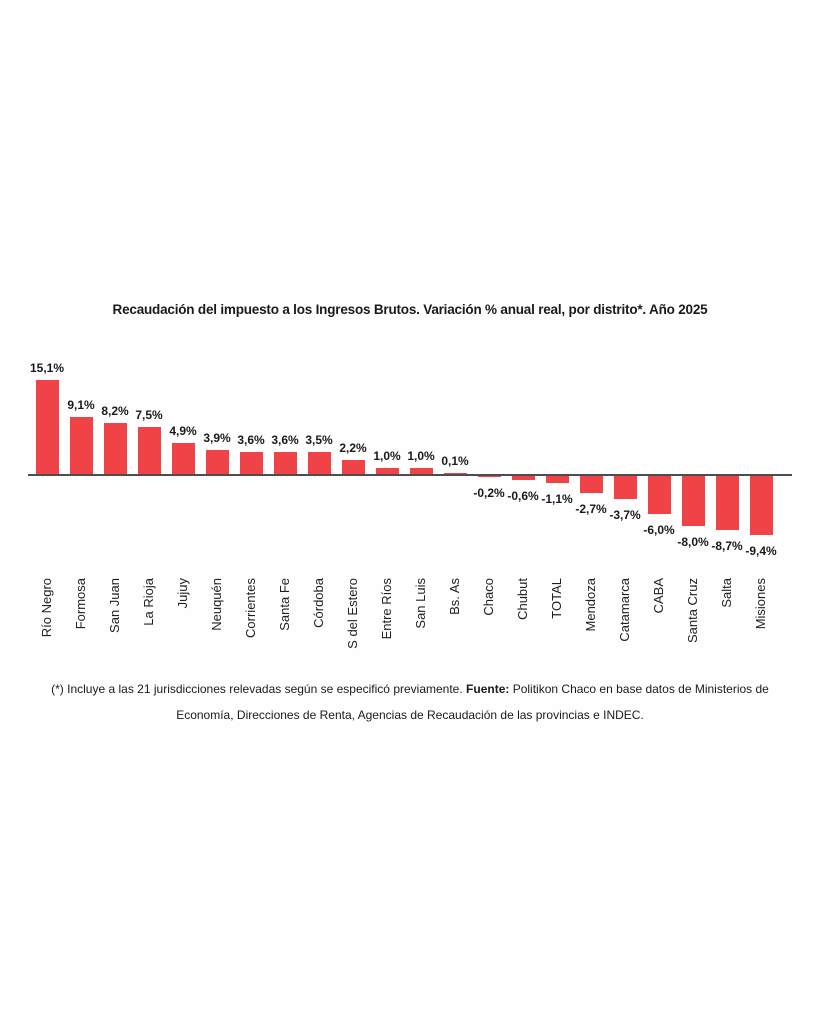 This screenshot has height=1024, width=820. What do you see at coordinates (216, 604) in the screenshot?
I see `x-axis-label: Neuquén` at bounding box center [216, 604].